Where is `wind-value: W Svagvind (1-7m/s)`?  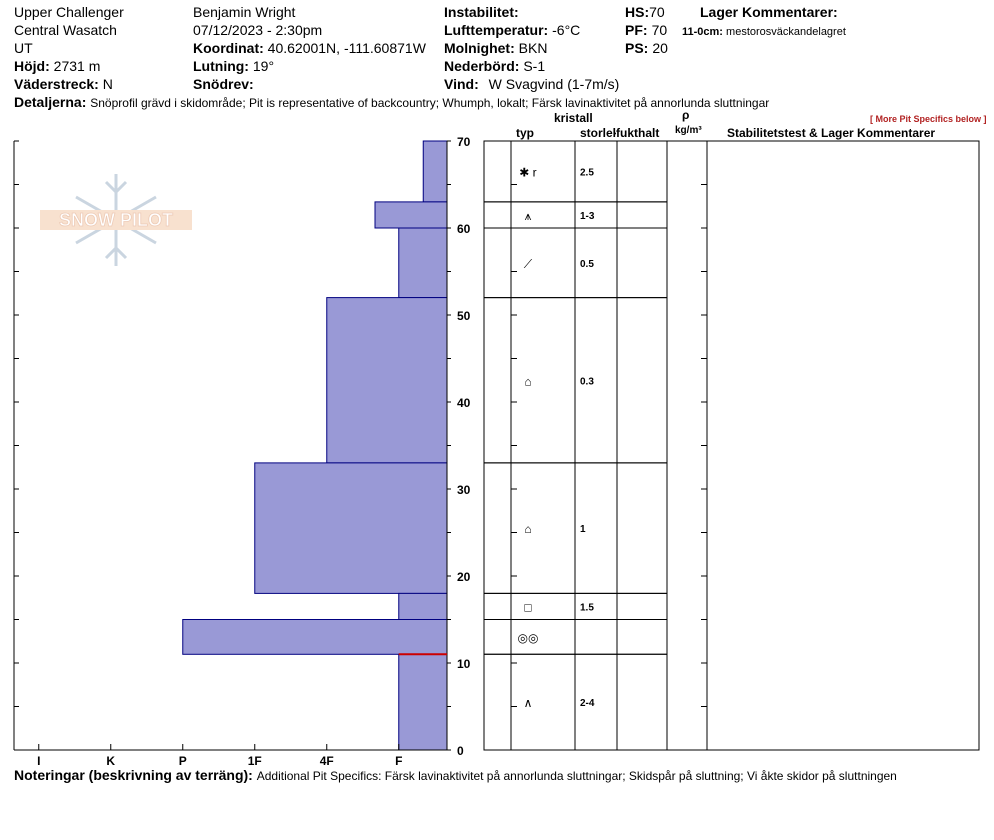 wind-value: W Svagvind (1-7m/s) is located at coordinates (554, 84).